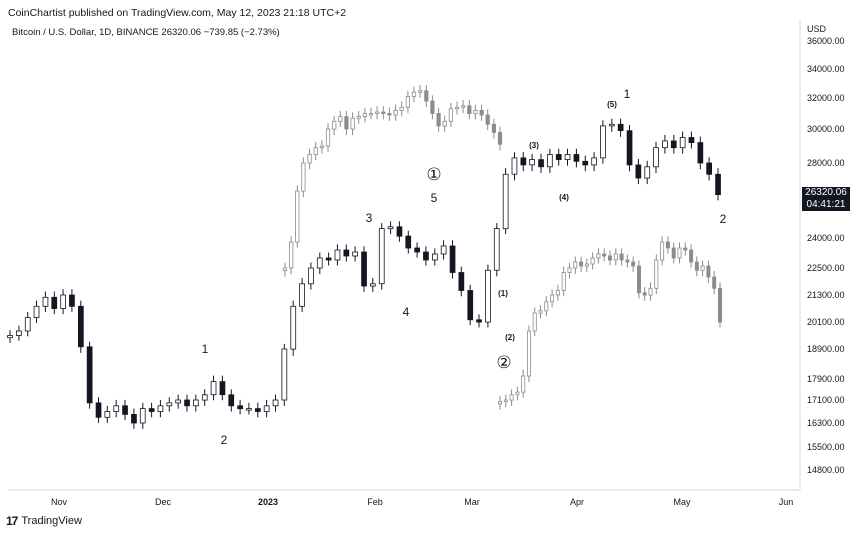 This screenshot has height=535, width=860. What do you see at coordinates (826, 295) in the screenshot?
I see `y-tick-label: 21300.00` at bounding box center [826, 295].